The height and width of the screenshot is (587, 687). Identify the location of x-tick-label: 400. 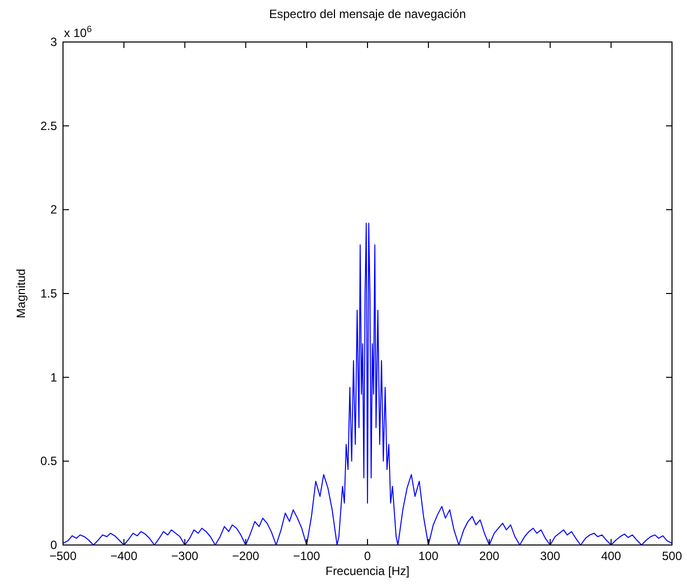
(611, 556).